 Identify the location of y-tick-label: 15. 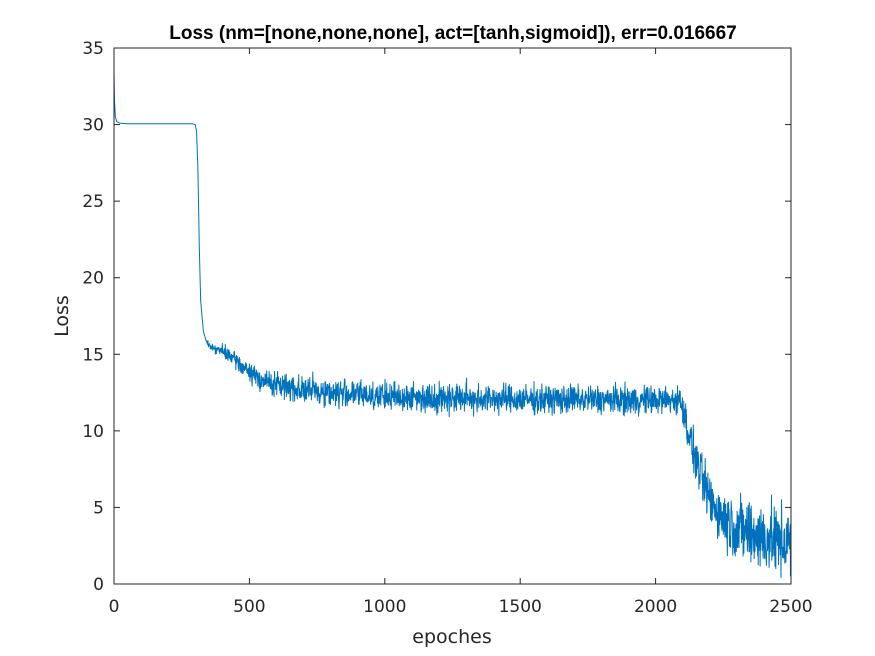
(93, 355).